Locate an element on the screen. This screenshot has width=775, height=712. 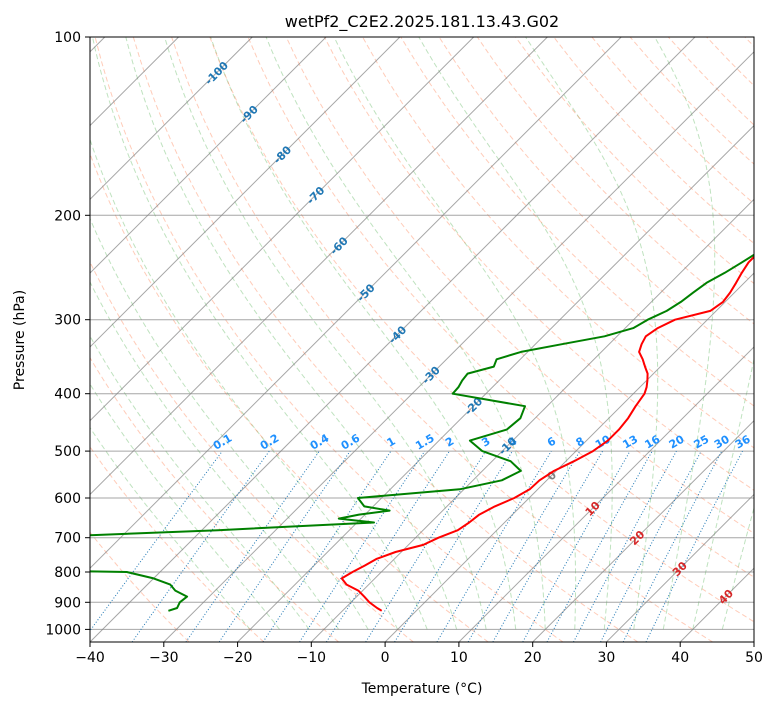
isotherm-label: -80 is located at coordinates (282, 154).